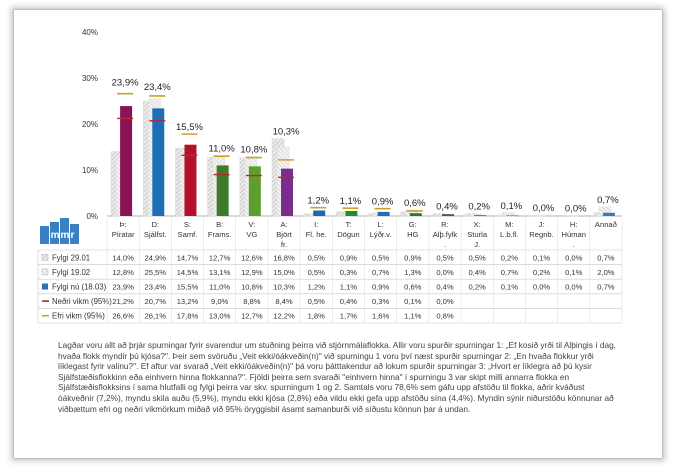 This screenshot has width=676, height=469. I want to click on table-cell: 8,8%, so click(252, 301).